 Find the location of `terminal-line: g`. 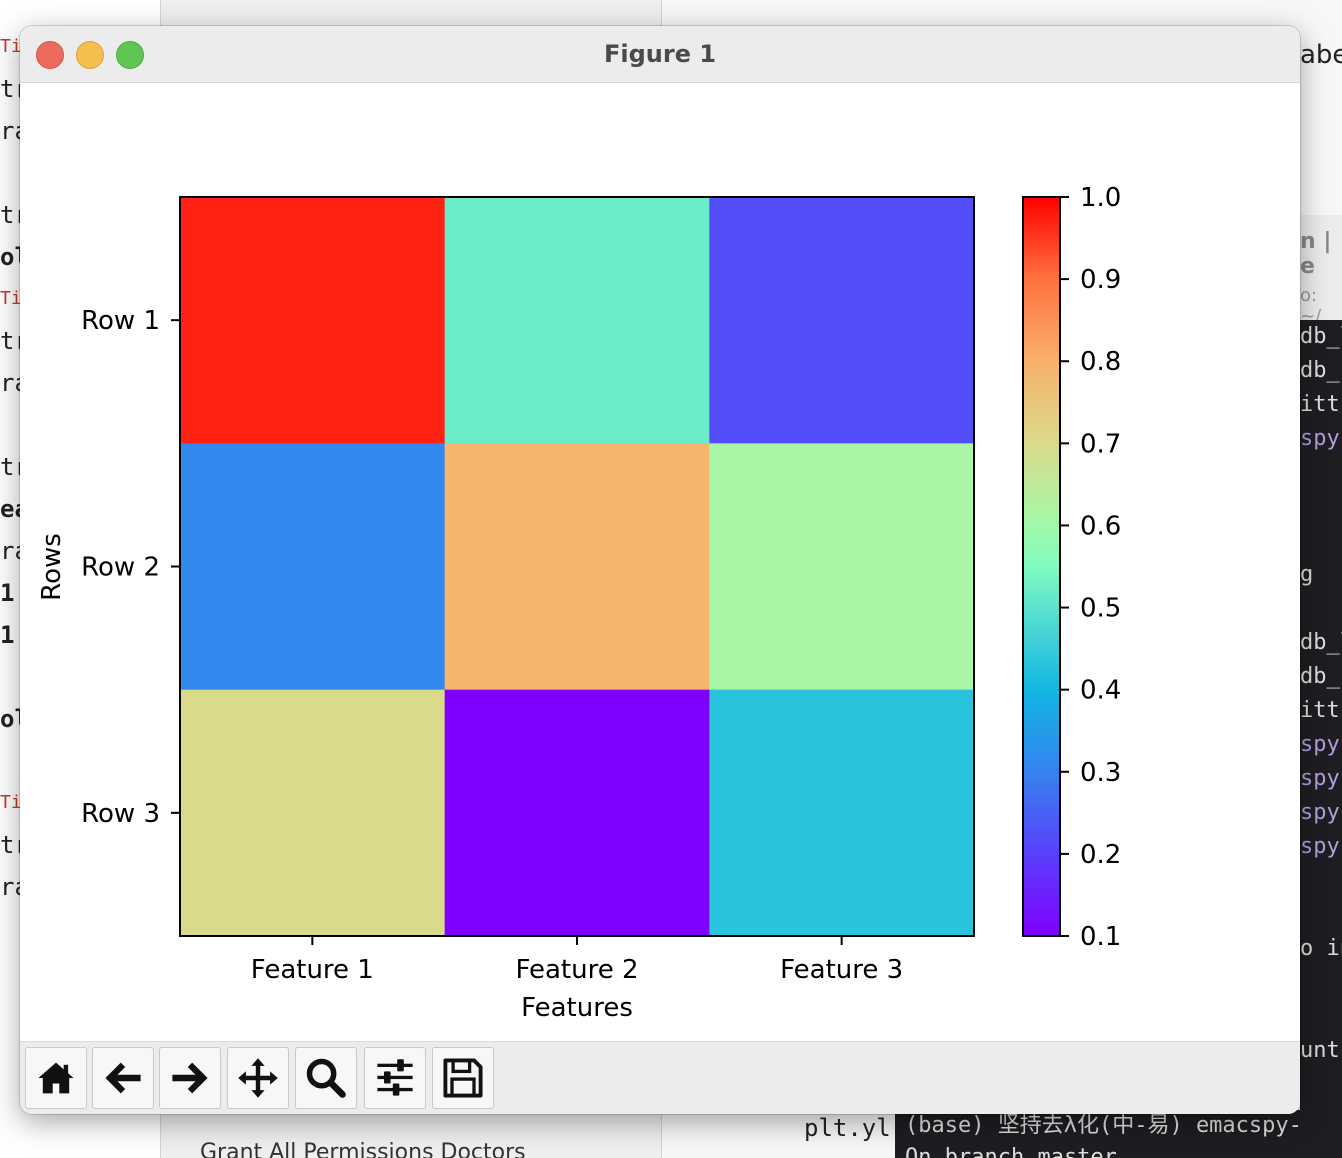

terminal-line: g is located at coordinates (1307, 574).